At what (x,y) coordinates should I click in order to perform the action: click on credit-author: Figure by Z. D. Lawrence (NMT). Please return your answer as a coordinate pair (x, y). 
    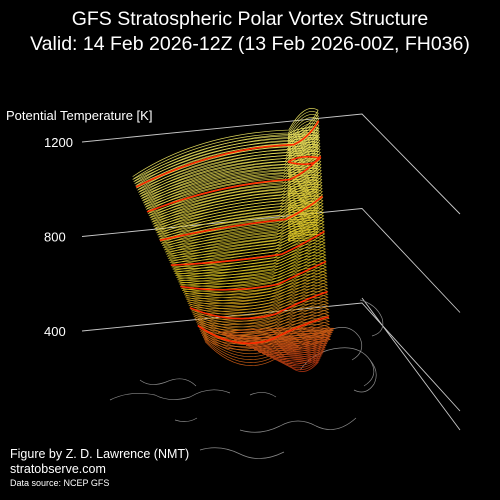
    Looking at the image, I should click on (100, 454).